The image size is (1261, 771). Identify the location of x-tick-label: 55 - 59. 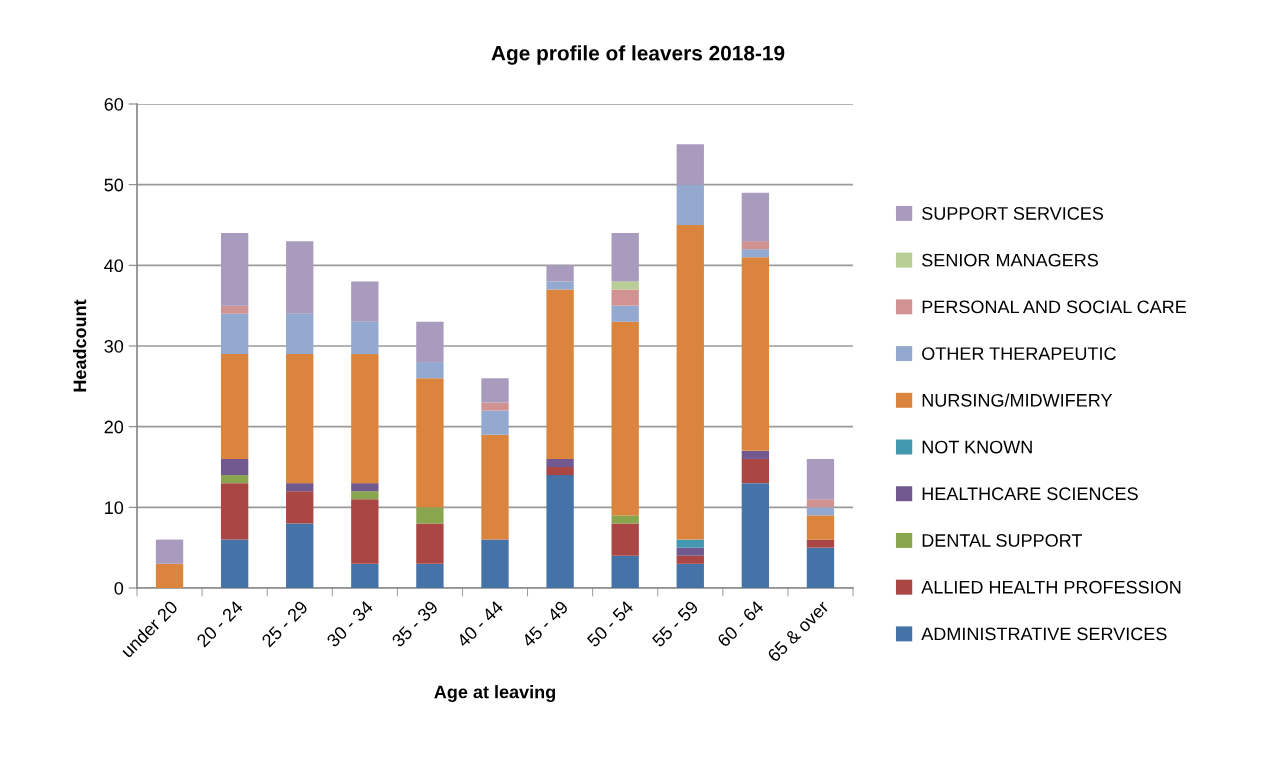
(675, 624).